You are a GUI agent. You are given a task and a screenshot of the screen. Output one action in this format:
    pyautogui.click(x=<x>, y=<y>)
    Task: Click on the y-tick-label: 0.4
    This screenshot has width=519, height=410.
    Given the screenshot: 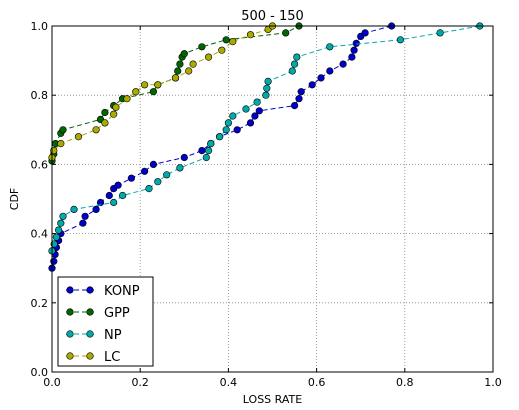 What is the action you would take?
    pyautogui.click(x=40, y=234)
    